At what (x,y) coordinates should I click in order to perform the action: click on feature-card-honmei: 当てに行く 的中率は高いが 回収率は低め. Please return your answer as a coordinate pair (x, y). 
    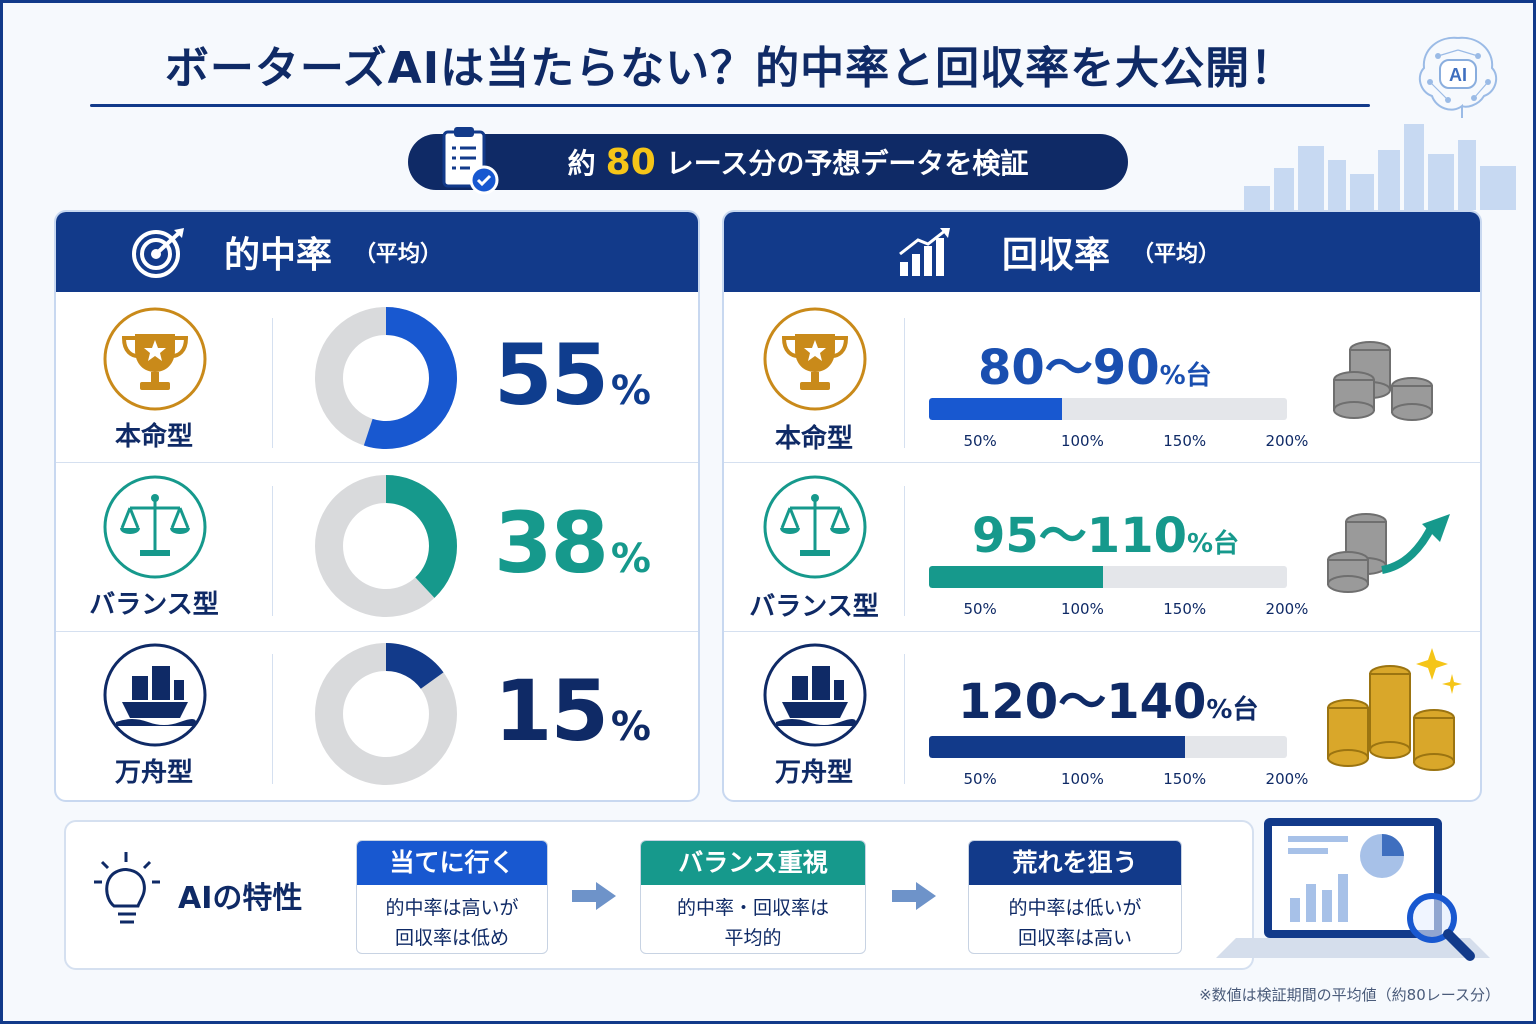
    Looking at the image, I should click on (452, 897).